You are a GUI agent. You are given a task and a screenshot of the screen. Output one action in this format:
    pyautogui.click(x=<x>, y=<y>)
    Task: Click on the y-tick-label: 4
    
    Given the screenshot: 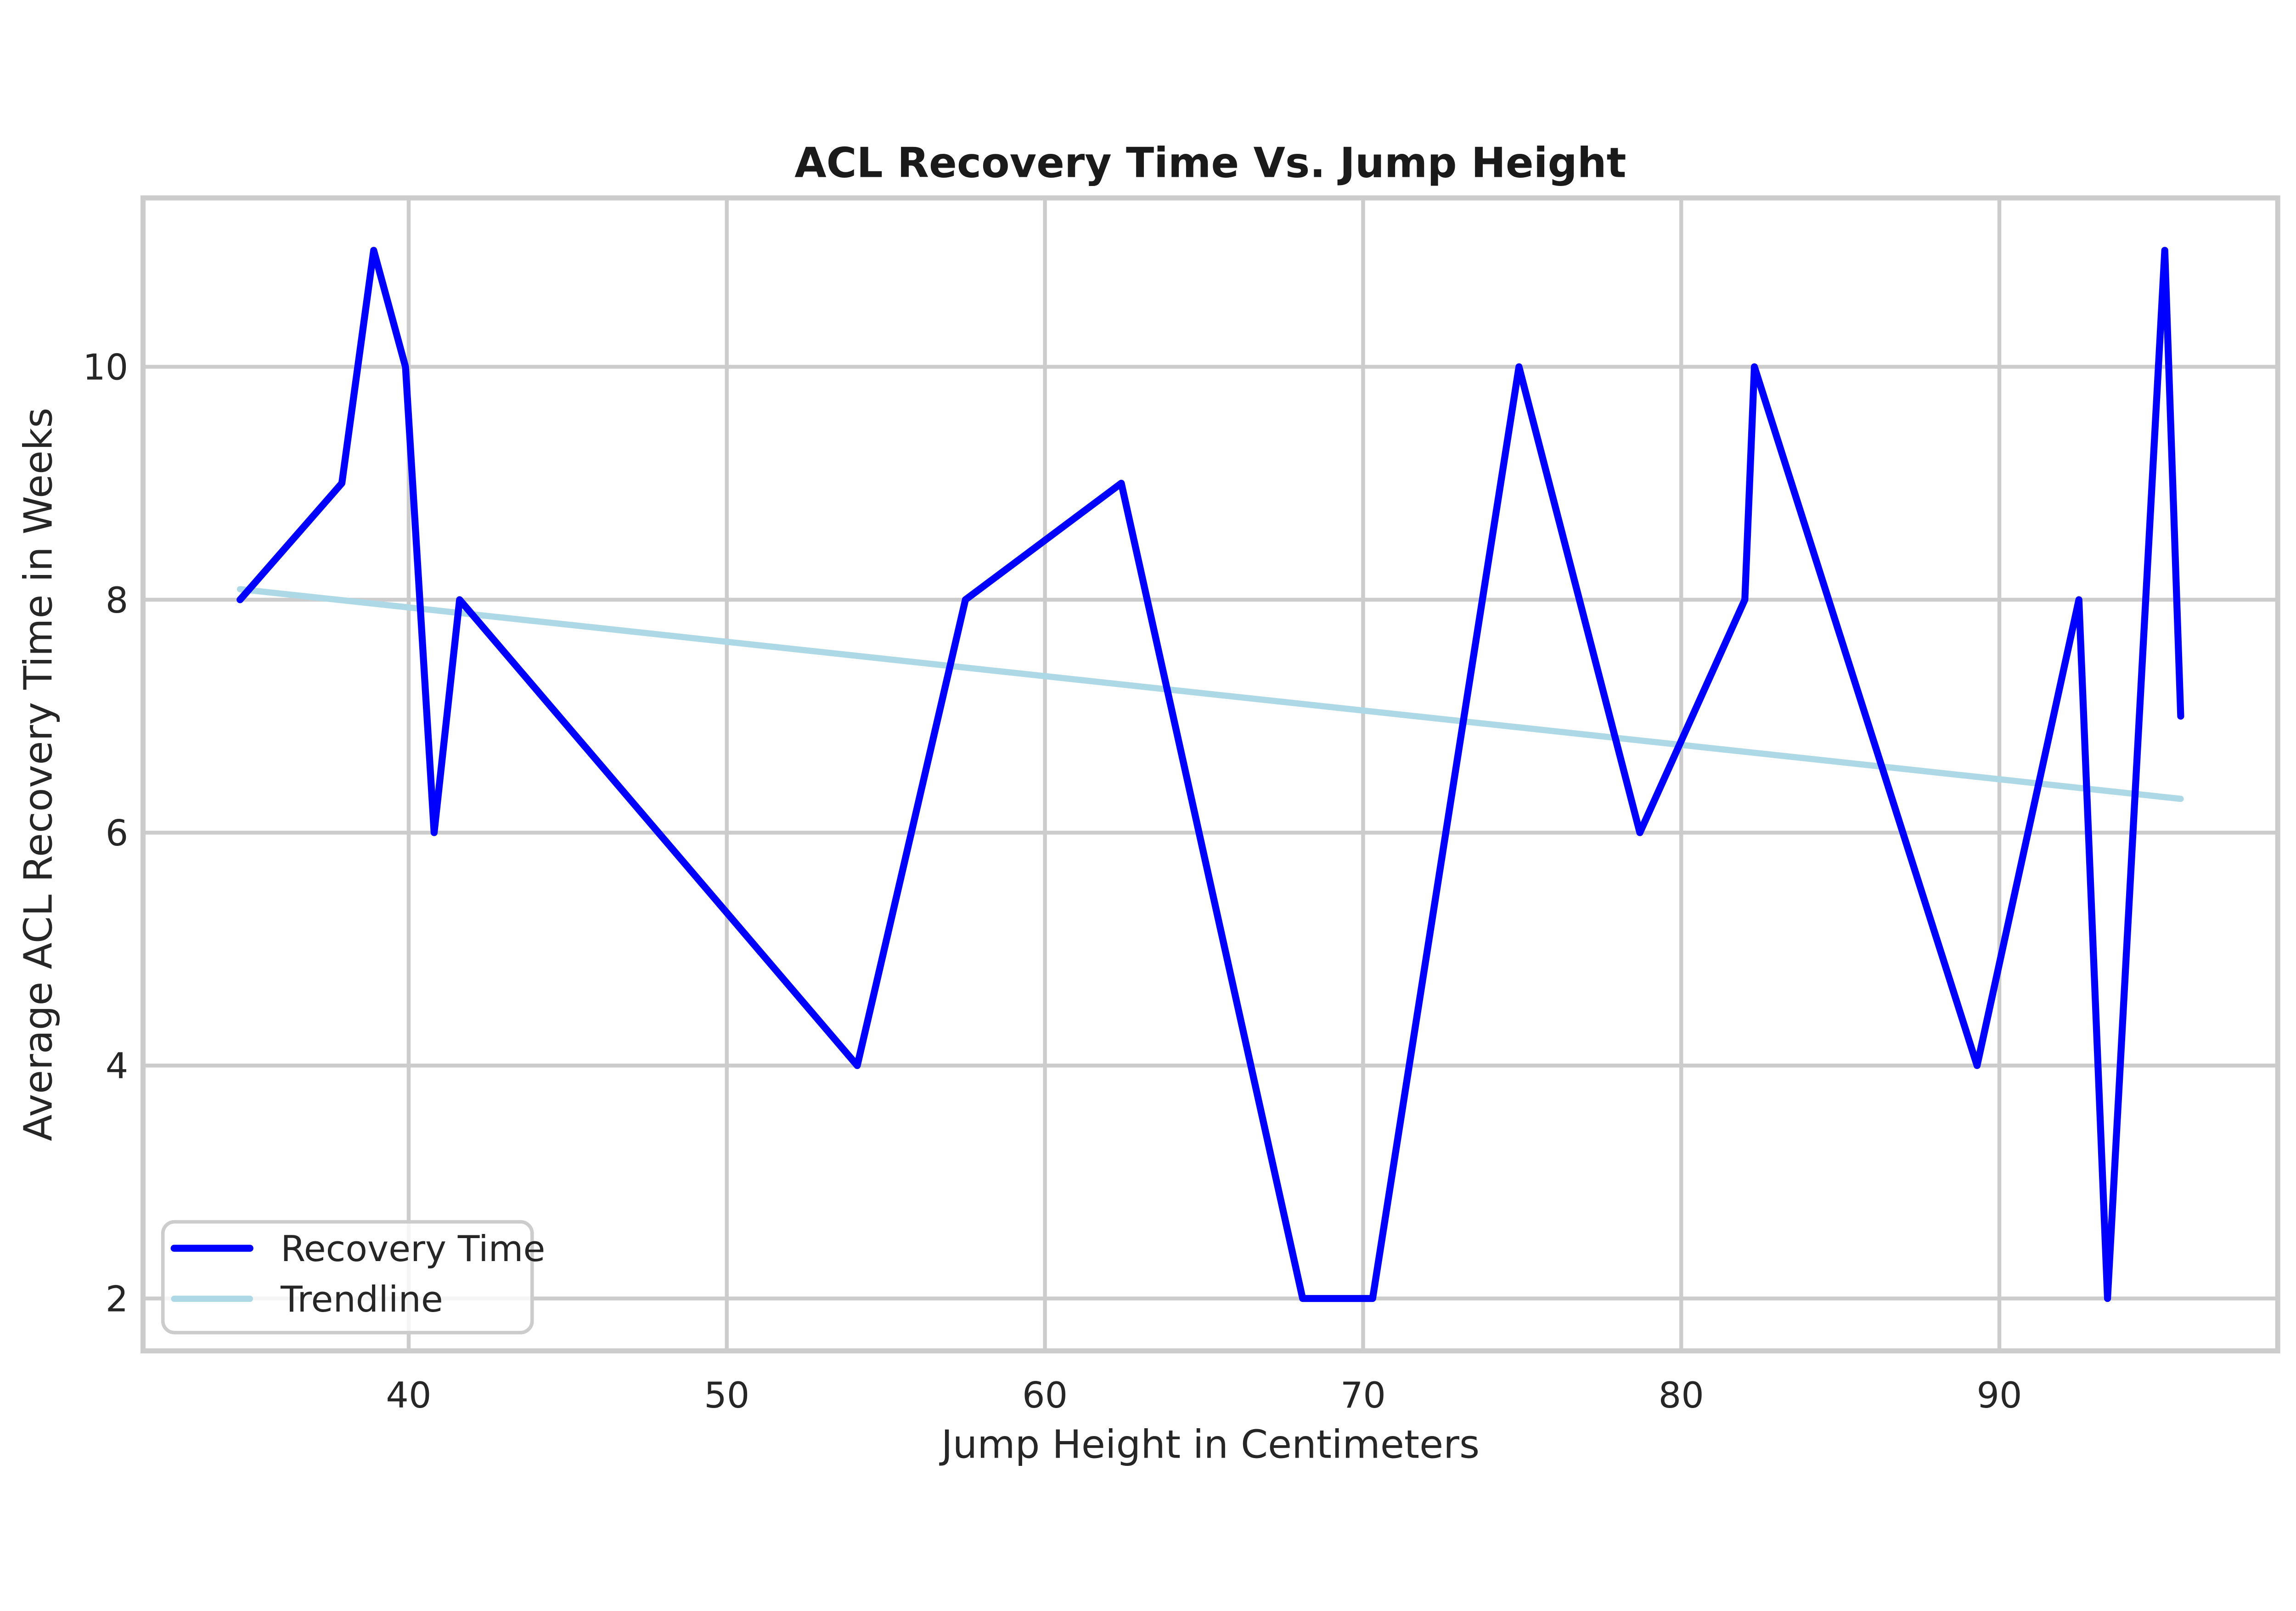 What is the action you would take?
    pyautogui.click(x=117, y=1066)
    